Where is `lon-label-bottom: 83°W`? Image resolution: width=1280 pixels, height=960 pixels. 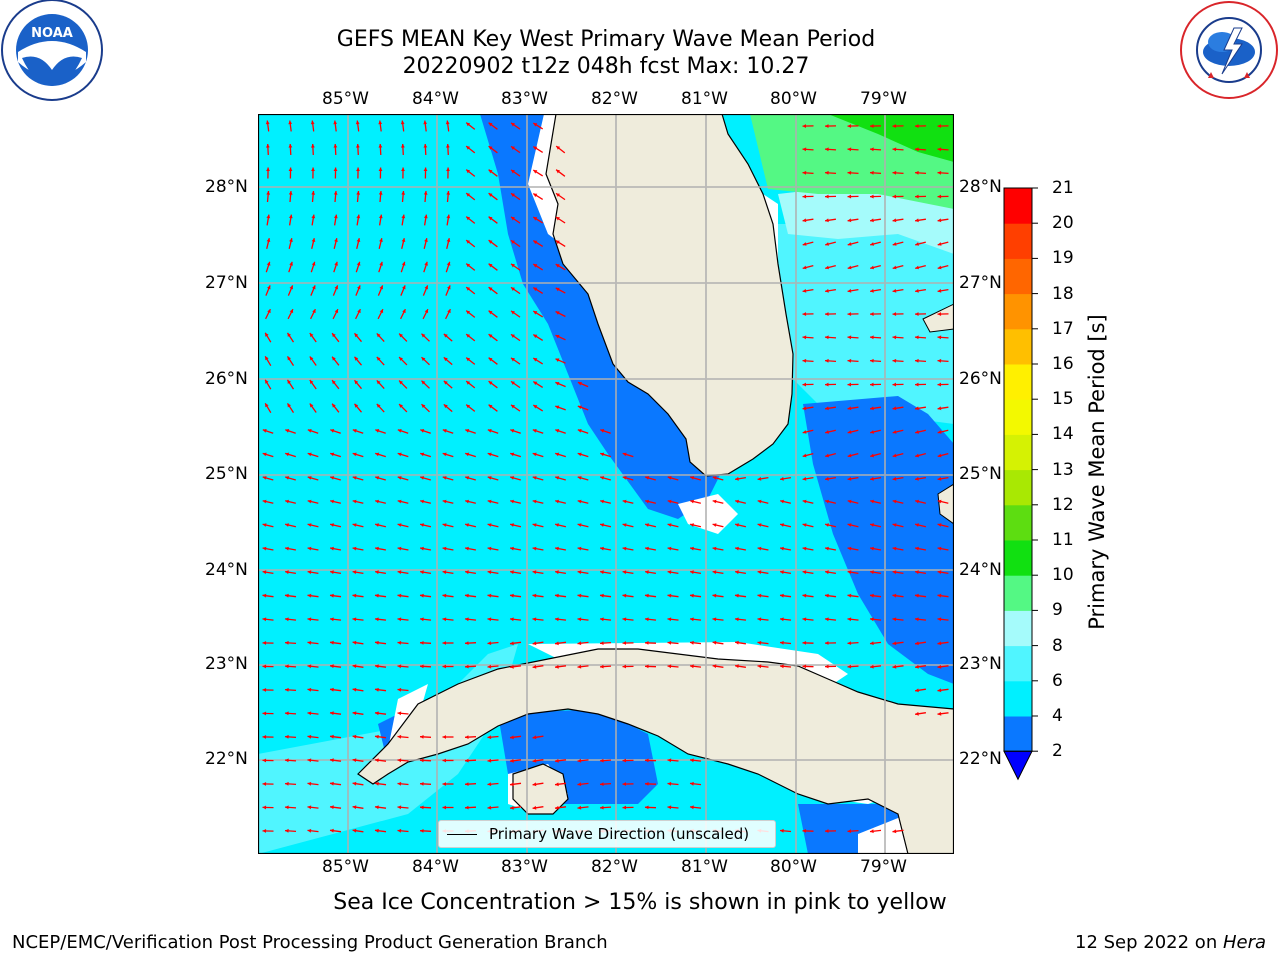
lon-label-bottom: 83°W is located at coordinates (524, 867).